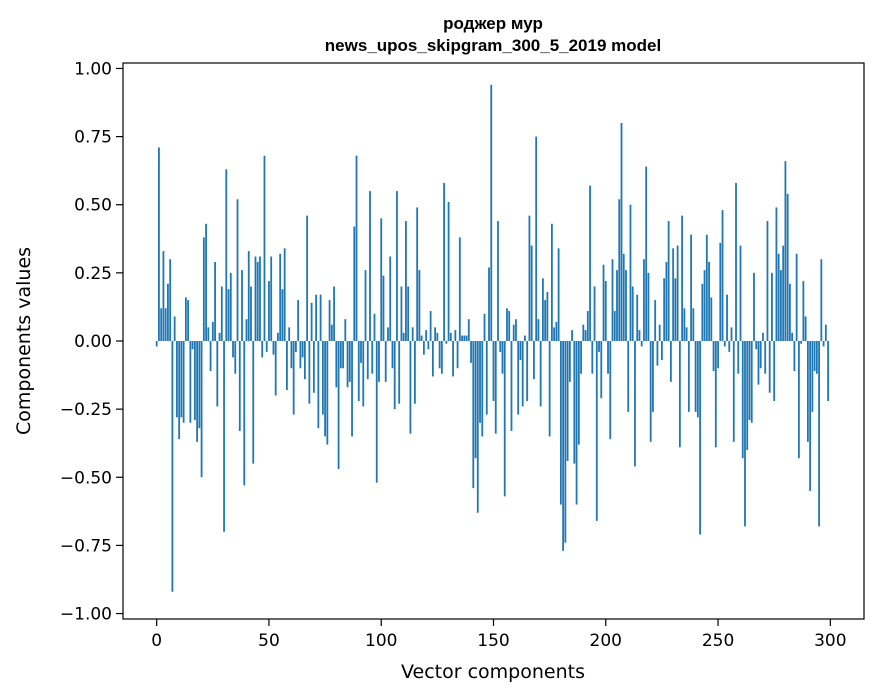 This screenshot has width=880, height=696. What do you see at coordinates (86, 478) in the screenshot?
I see `y-tick-label: −0.50` at bounding box center [86, 478].